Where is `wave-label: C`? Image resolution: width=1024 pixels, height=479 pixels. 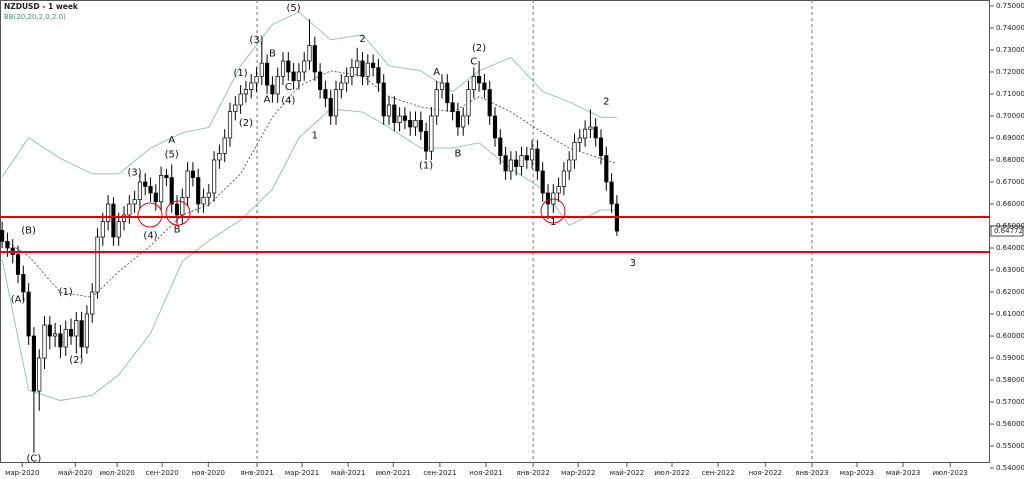 wave-label: C is located at coordinates (473, 62).